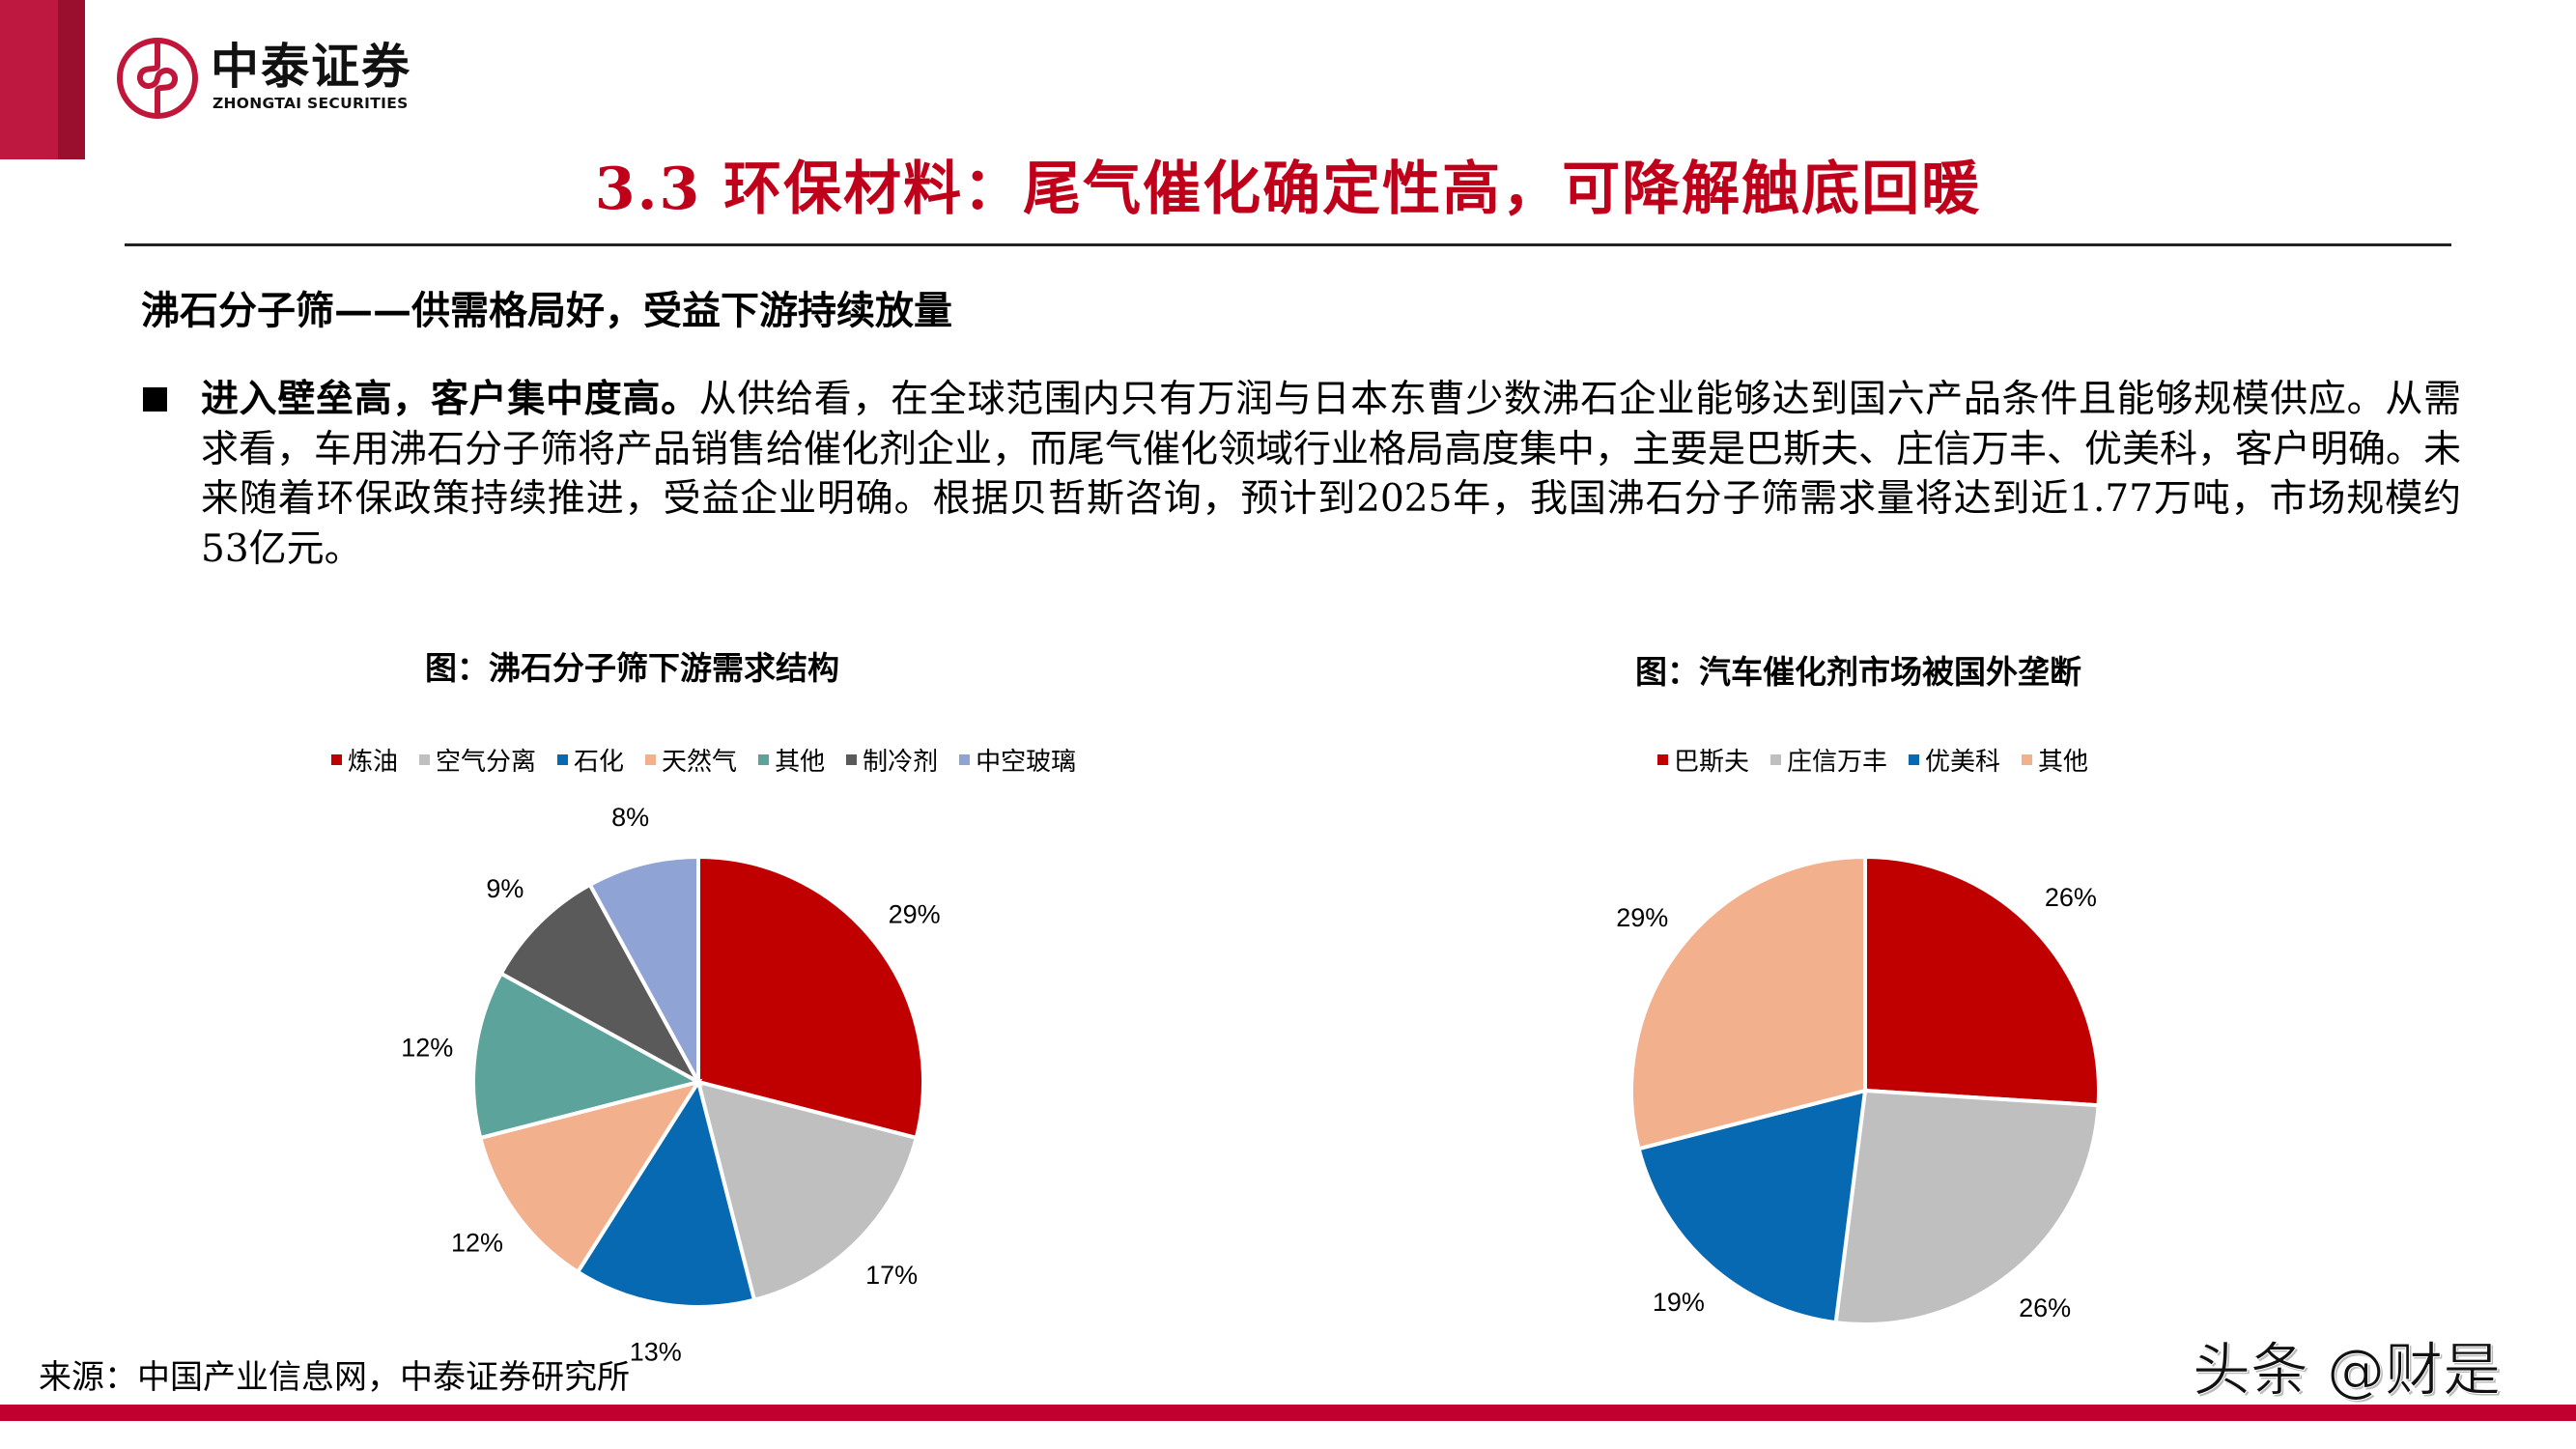 The width and height of the screenshot is (2576, 1449). I want to click on legend-item: 天然气, so click(691, 760).